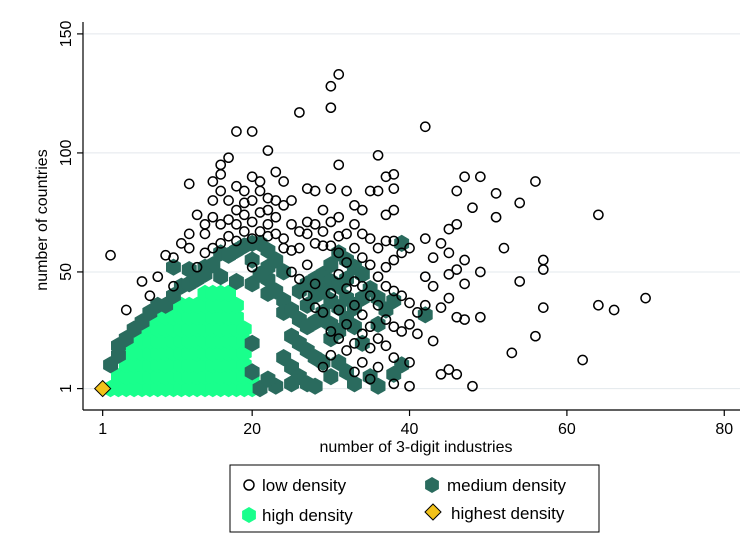 Image resolution: width=752 pixels, height=550 pixels. I want to click on highest-density-point, so click(102, 388).